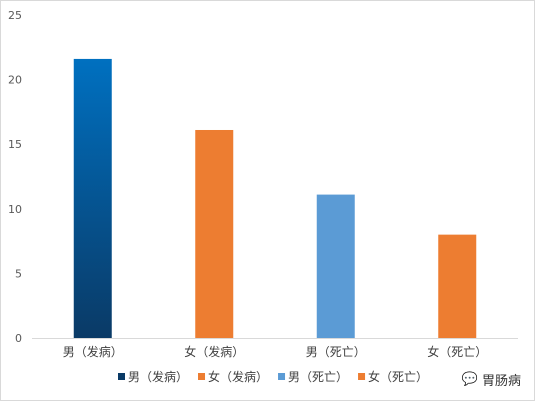  I want to click on wechat-icon: 💬, so click(469, 379).